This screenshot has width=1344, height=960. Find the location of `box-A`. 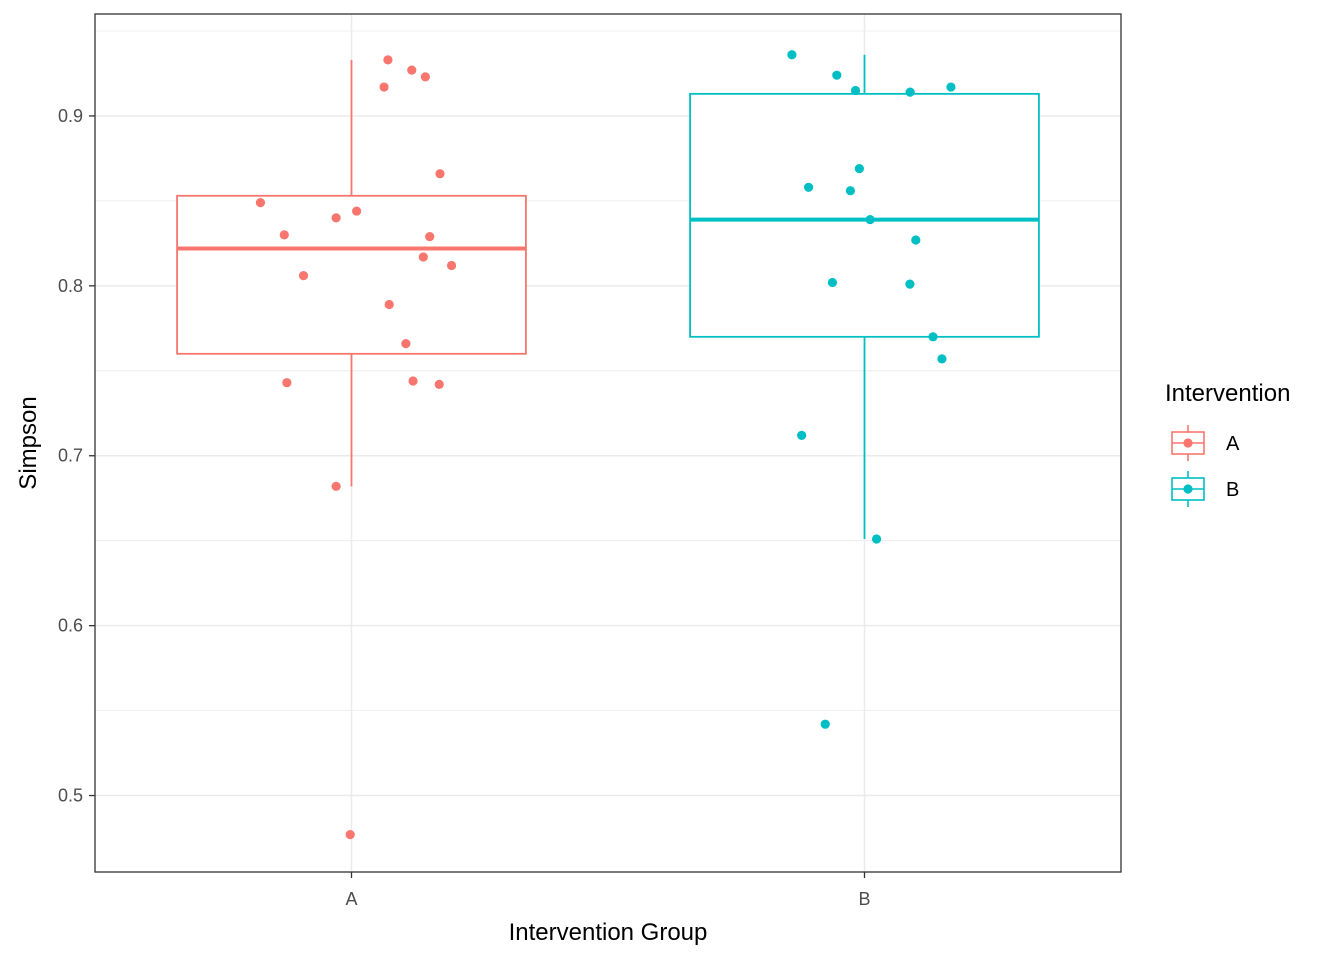

box-A is located at coordinates (351, 273).